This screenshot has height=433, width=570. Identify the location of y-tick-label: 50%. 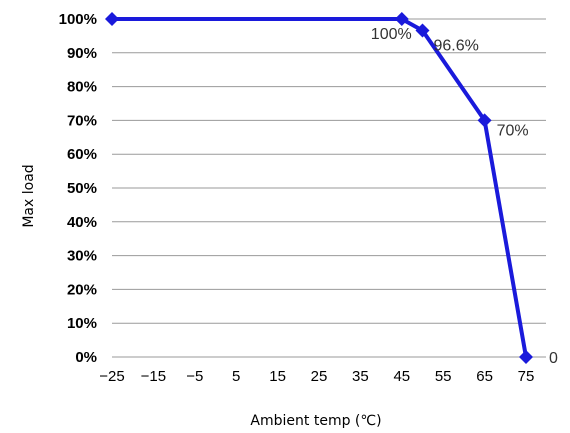
(82, 188).